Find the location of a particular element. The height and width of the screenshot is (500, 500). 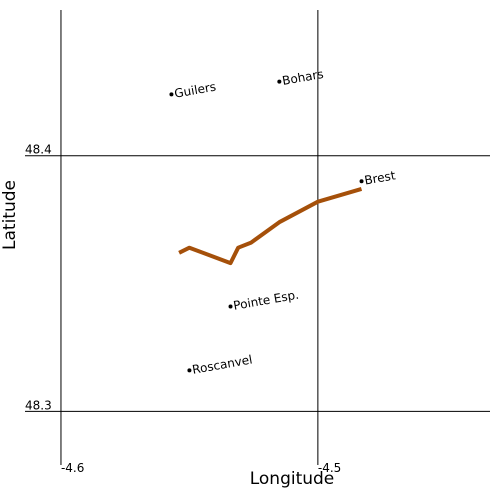

y-tick-label: 48.4 is located at coordinates (38, 150).